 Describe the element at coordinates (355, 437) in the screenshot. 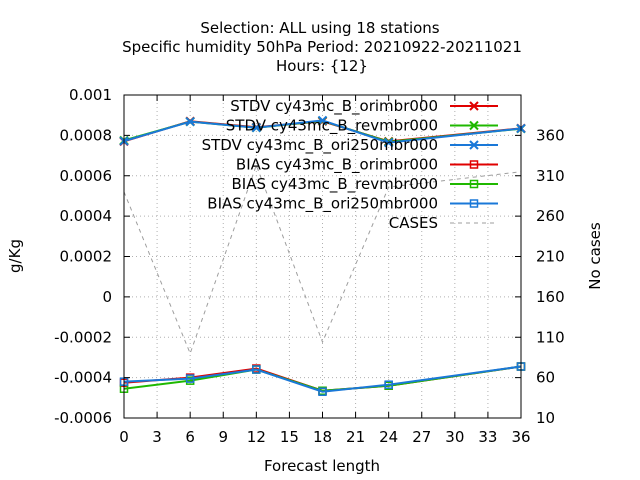

I see `x-tick-label: 21` at that location.